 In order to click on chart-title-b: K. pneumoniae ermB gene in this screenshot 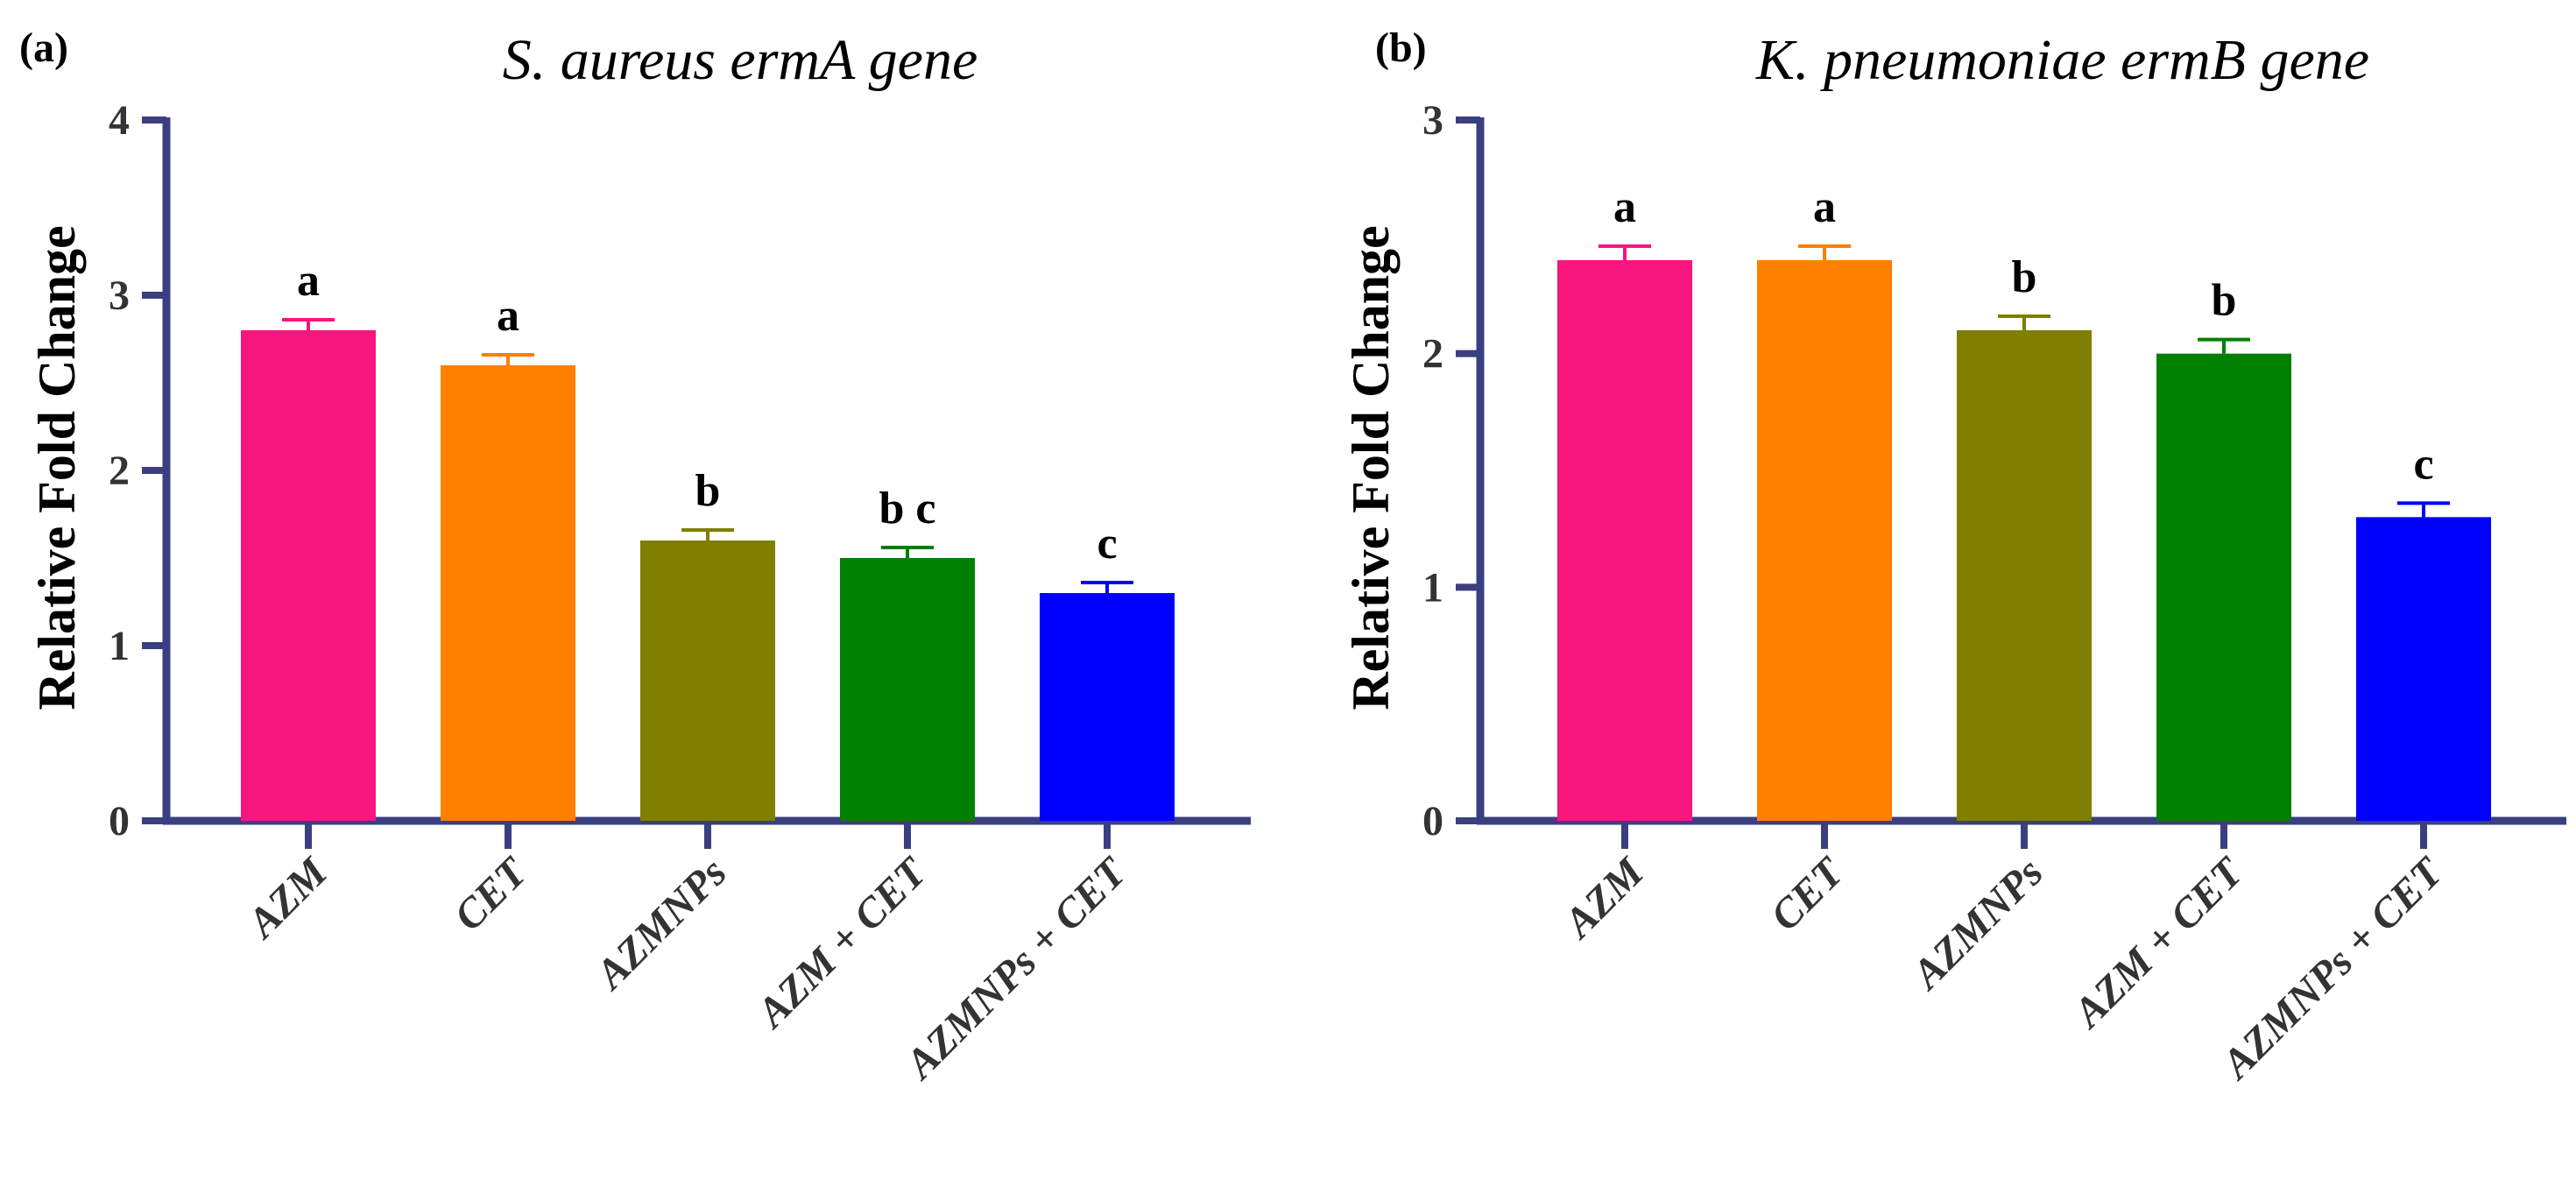, I will do `click(2062, 60)`.